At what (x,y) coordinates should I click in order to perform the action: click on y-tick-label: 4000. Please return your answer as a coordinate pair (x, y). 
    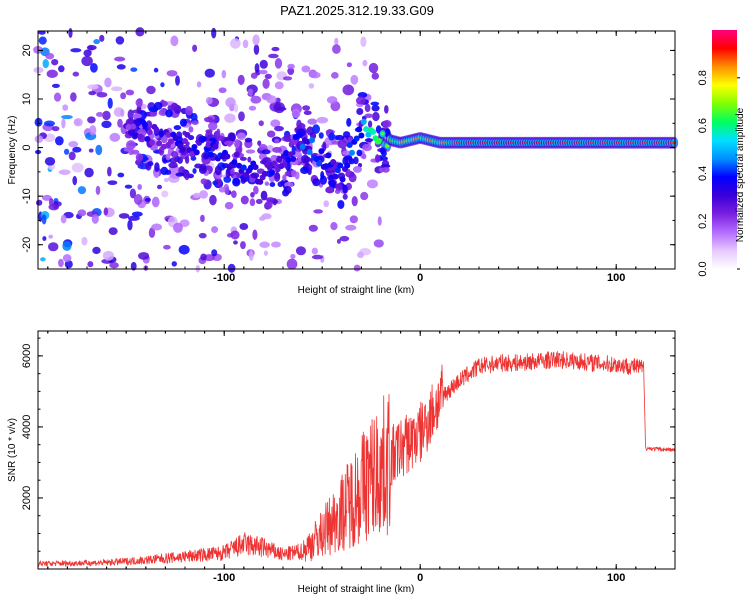
    Looking at the image, I should click on (27, 427).